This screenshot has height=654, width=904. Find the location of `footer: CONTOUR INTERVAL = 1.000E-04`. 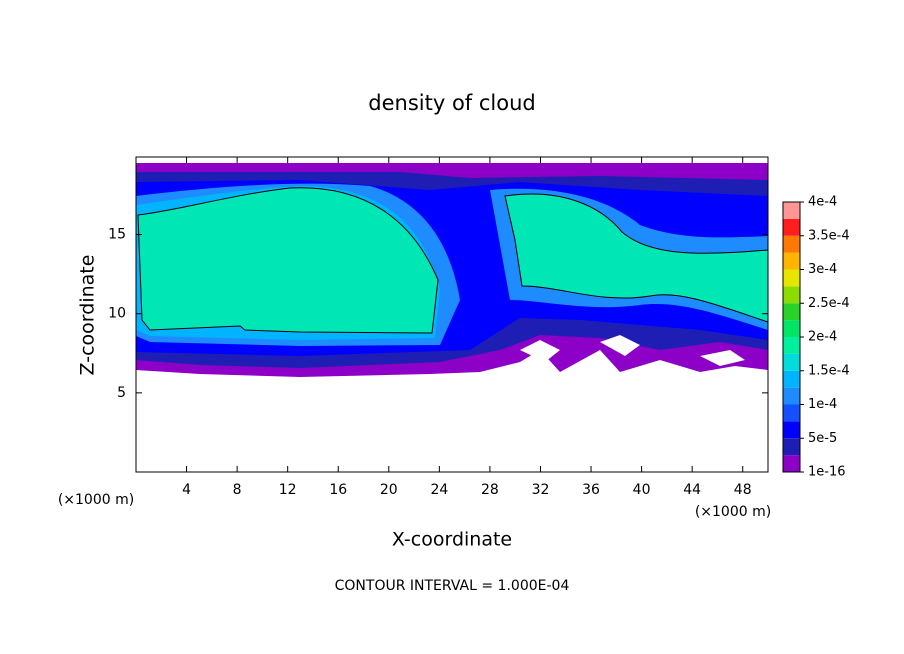

footer: CONTOUR INTERVAL = 1.000E-04 is located at coordinates (452, 586).